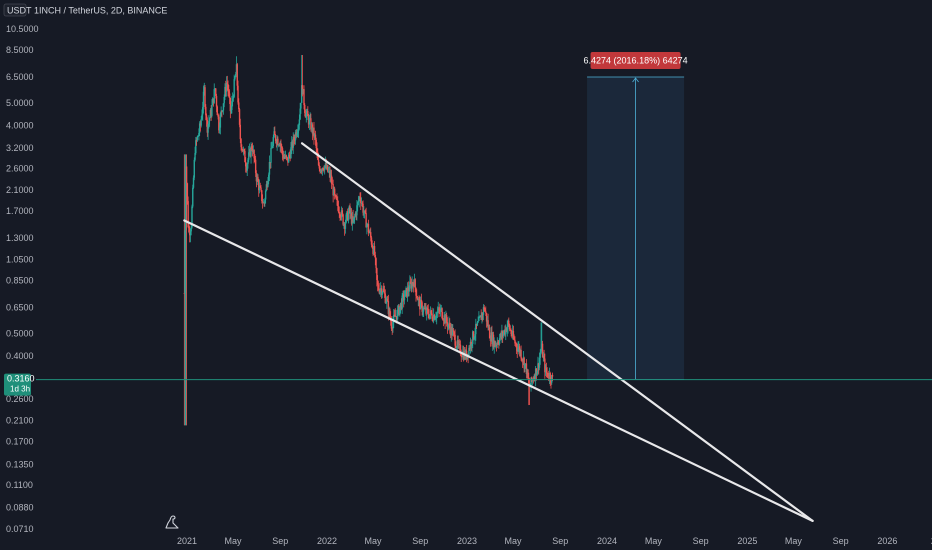 Image resolution: width=932 pixels, height=550 pixels. Describe the element at coordinates (20, 126) in the screenshot. I see `y-tick-label: 4.0000` at that location.